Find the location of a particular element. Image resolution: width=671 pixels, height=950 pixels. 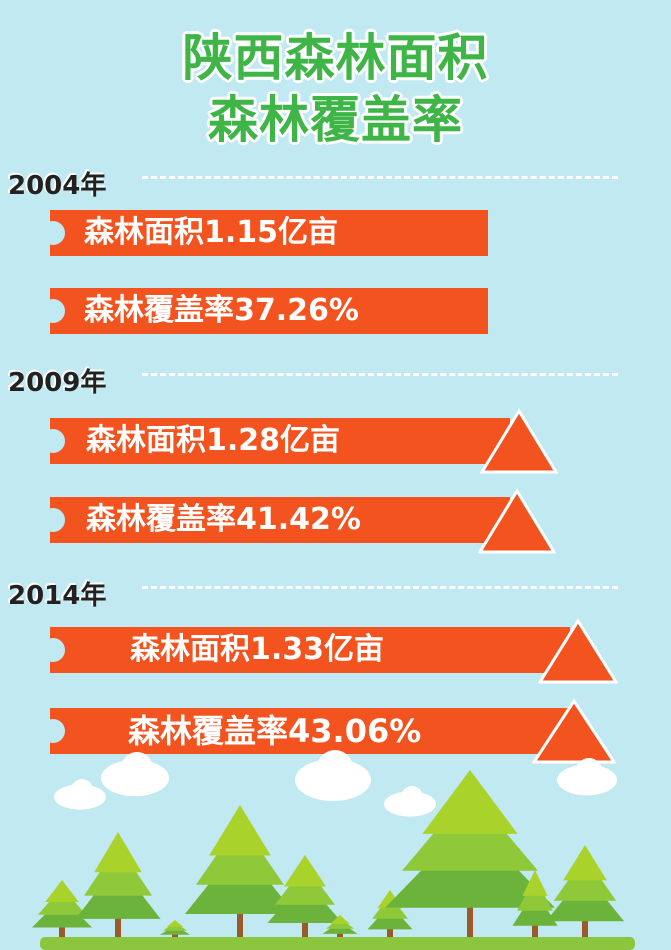

title-line2: 森林覆盖率 is located at coordinates (335, 120).